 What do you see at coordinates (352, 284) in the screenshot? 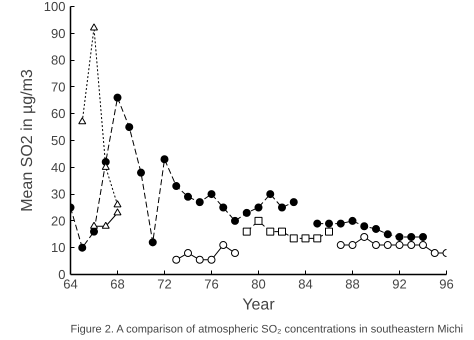
I see `x-tick-label: 88` at bounding box center [352, 284].